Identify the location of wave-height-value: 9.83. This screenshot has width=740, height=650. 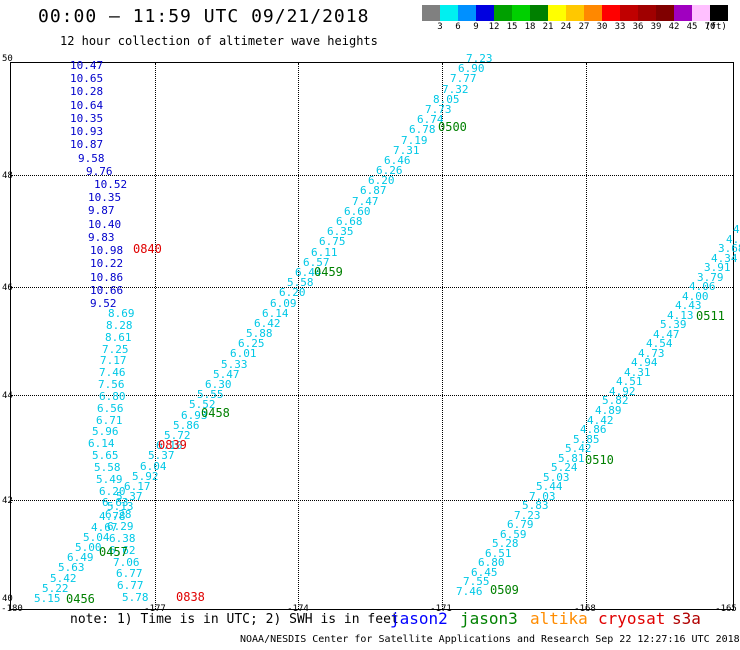
(101, 237).